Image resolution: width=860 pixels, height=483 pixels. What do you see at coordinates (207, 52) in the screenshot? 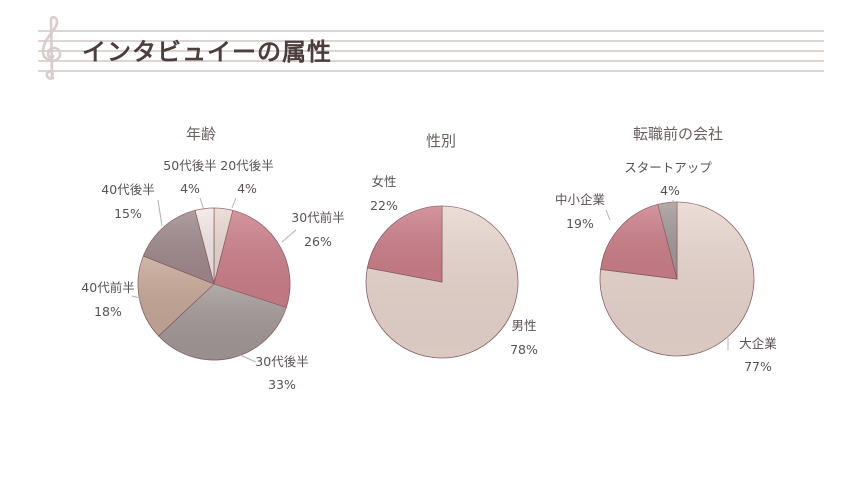
I see `page-title: インタビュイーの属性` at bounding box center [207, 52].